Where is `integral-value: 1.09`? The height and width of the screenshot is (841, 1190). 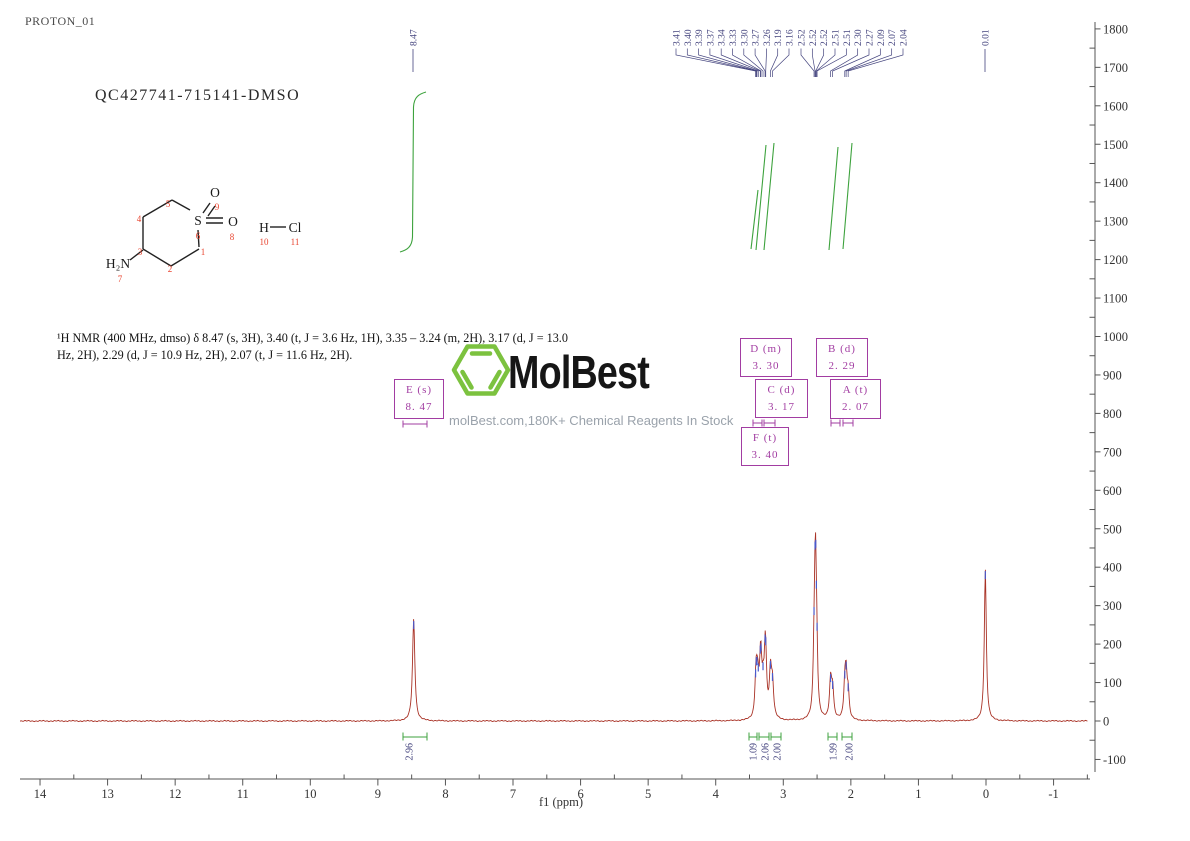
integral-value: 1.09 is located at coordinates (754, 752).